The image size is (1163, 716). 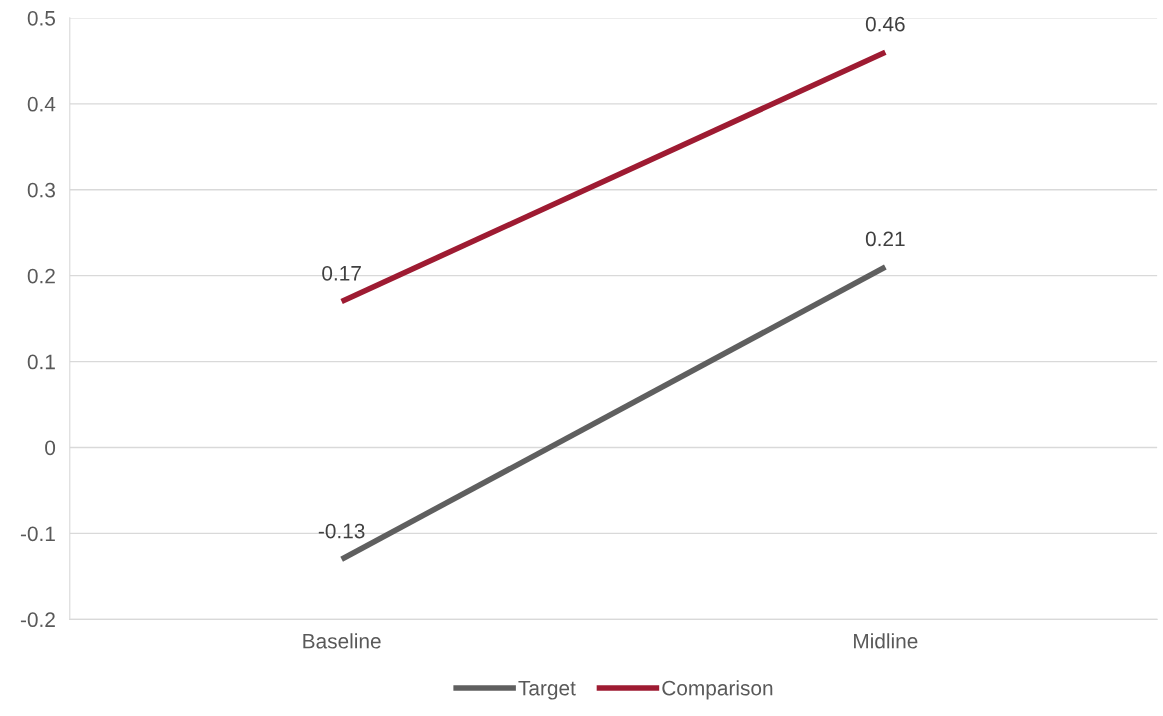 What do you see at coordinates (717, 690) in the screenshot?
I see `legend-label: Comparison` at bounding box center [717, 690].